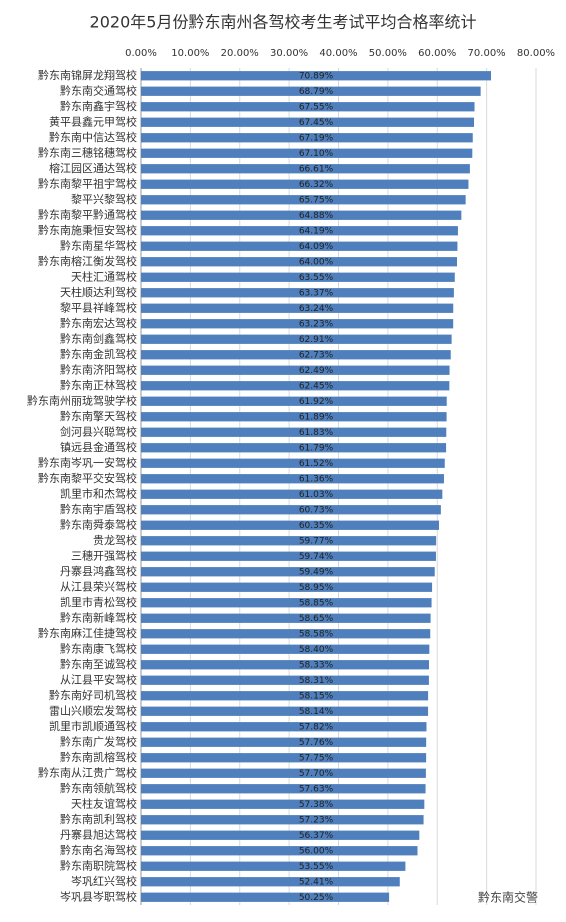 This screenshot has height=922, width=566. What do you see at coordinates (289, 53) in the screenshot?
I see `x-tick-label: 30.00%` at bounding box center [289, 53].